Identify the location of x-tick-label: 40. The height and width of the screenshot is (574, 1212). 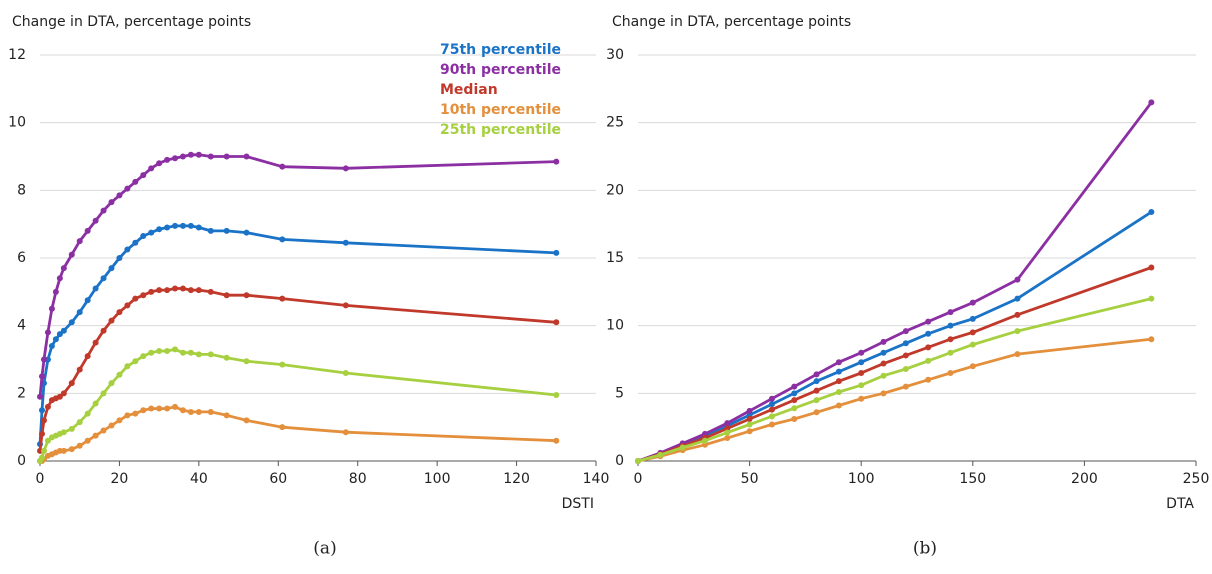
(199, 479).